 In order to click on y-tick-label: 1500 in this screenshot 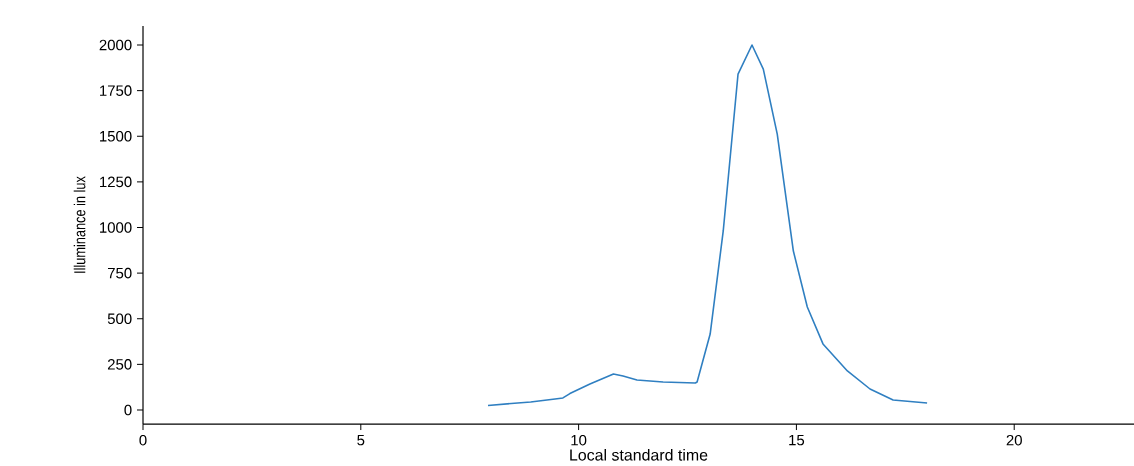, I will do `click(116, 136)`.